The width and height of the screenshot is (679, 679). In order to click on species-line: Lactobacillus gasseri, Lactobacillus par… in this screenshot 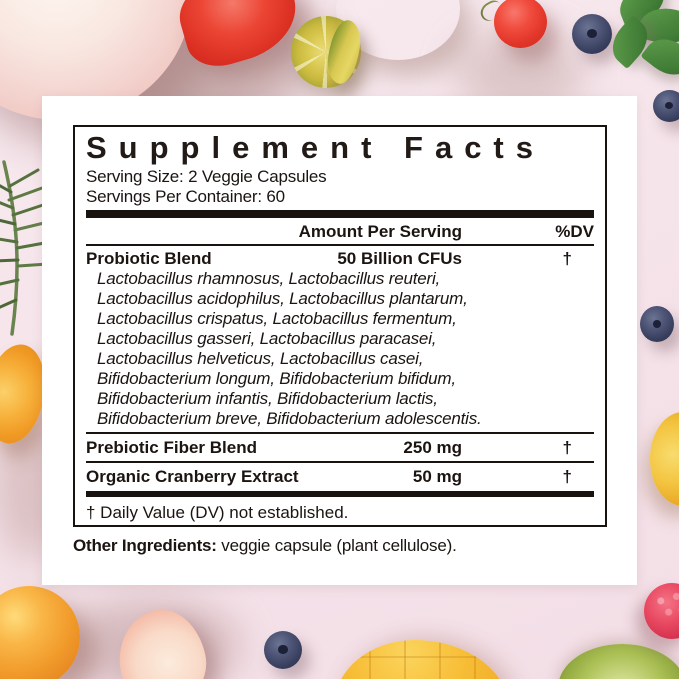, I will do `click(267, 338)`.